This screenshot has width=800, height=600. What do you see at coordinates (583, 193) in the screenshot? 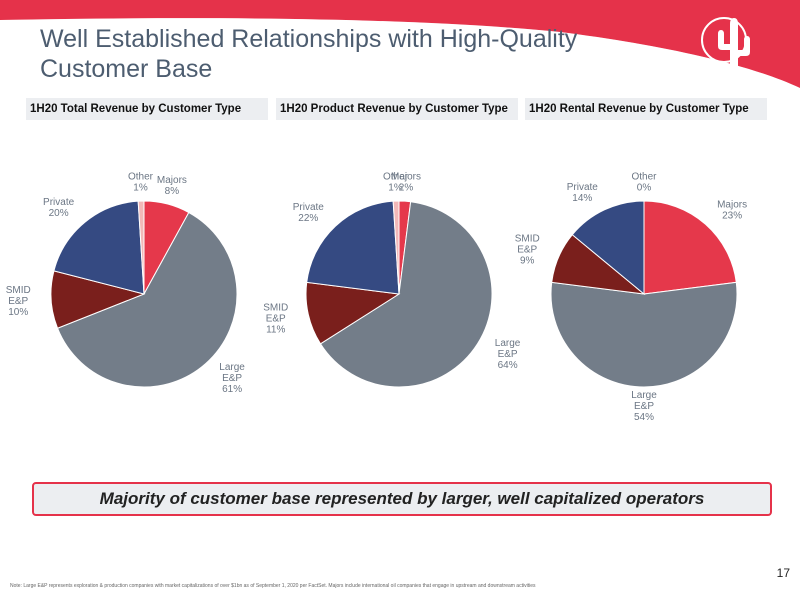
I see `slice-label-private: Private 14%` at bounding box center [583, 193].